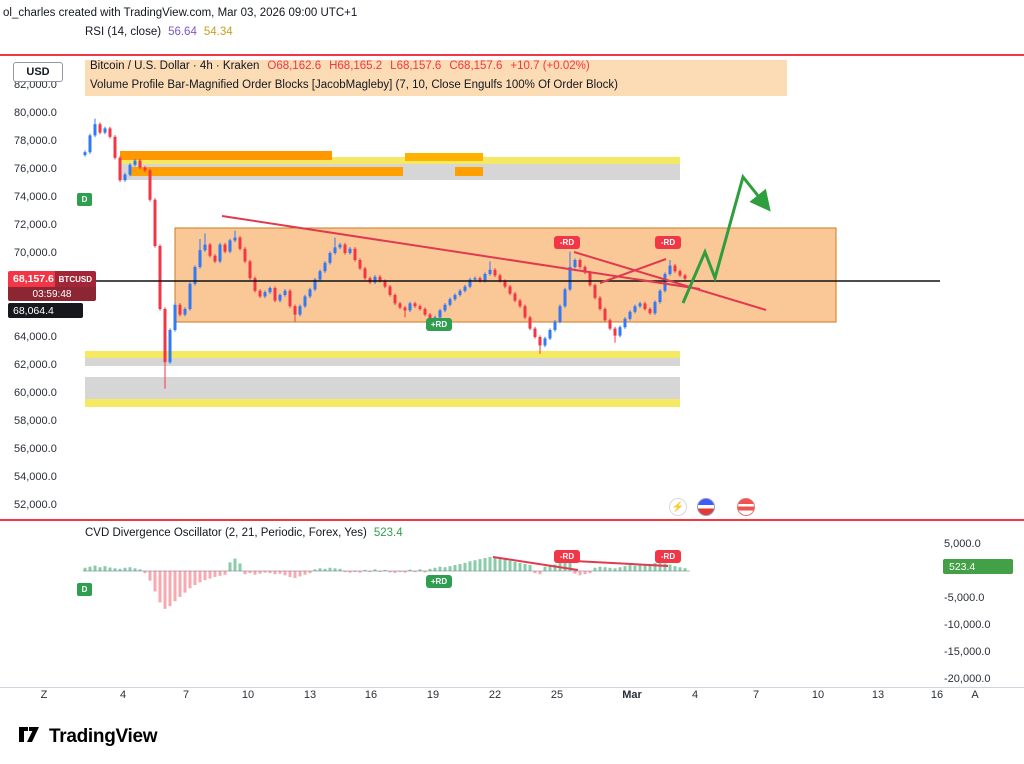 Image resolution: width=1024 pixels, height=764 pixels. What do you see at coordinates (31, 279) in the screenshot?
I see `current-price-value: 68,157.6` at bounding box center [31, 279].